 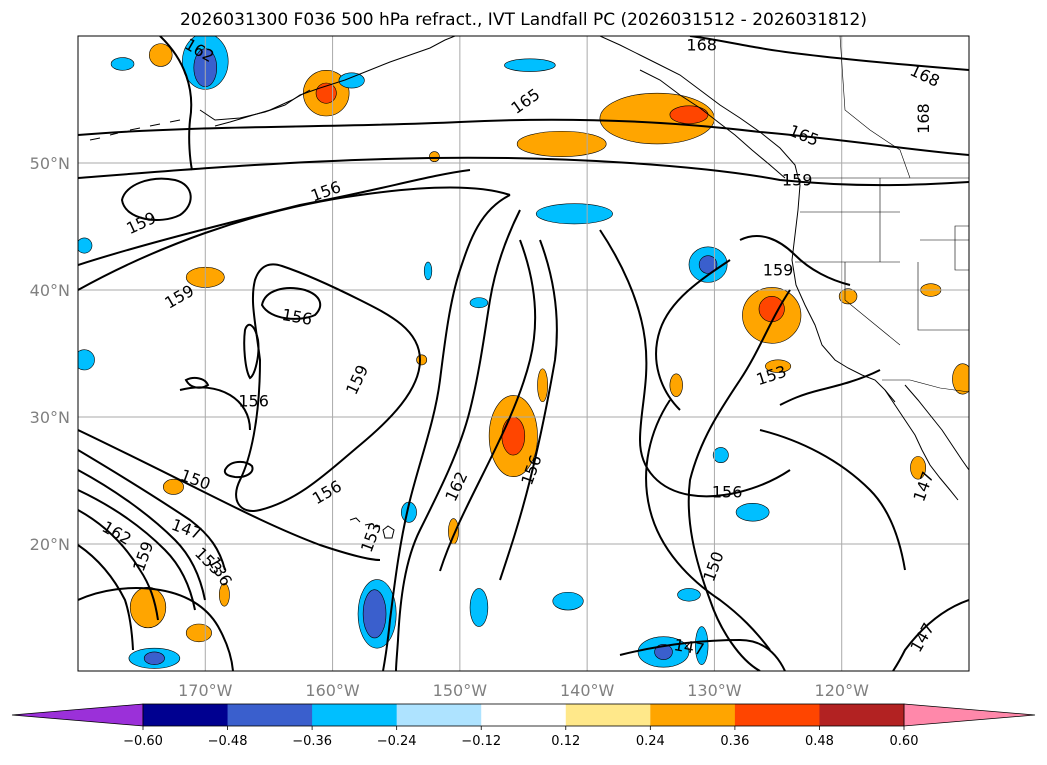 What do you see at coordinates (523, 715) in the screenshot?
I see `colorbar-frame` at bounding box center [523, 715].